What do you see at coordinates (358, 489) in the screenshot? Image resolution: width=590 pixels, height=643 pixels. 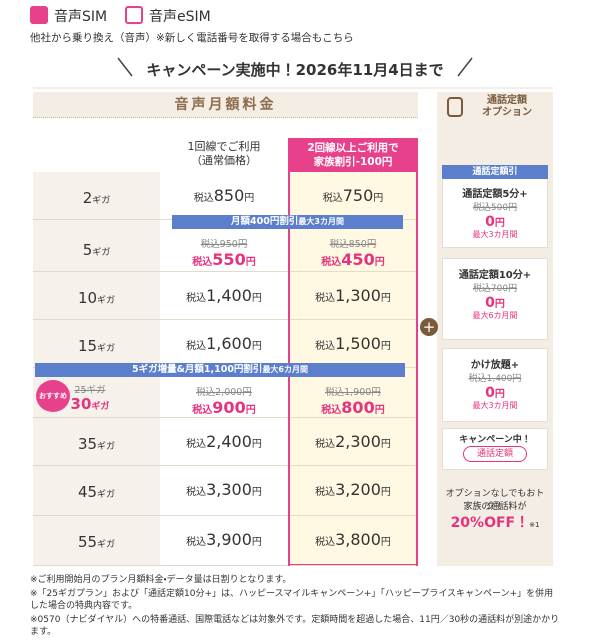 I see `amount: 3,200` at bounding box center [358, 489].